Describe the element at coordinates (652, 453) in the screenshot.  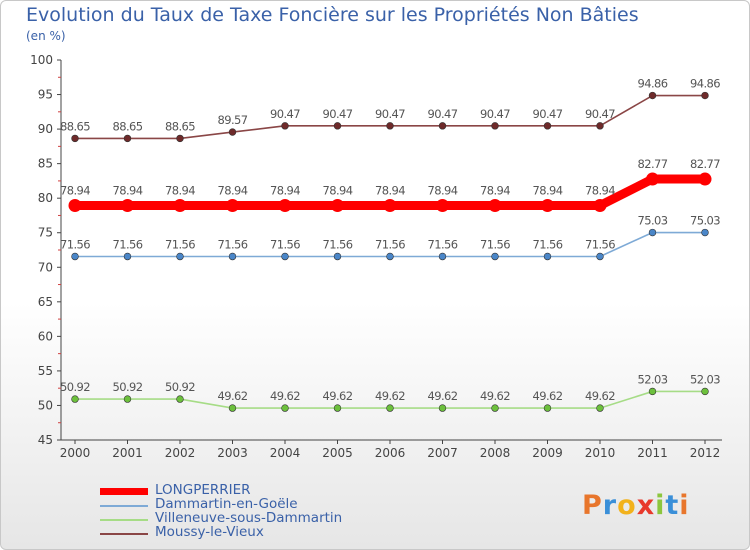
I see `x-tick-label: 2011` at that location.